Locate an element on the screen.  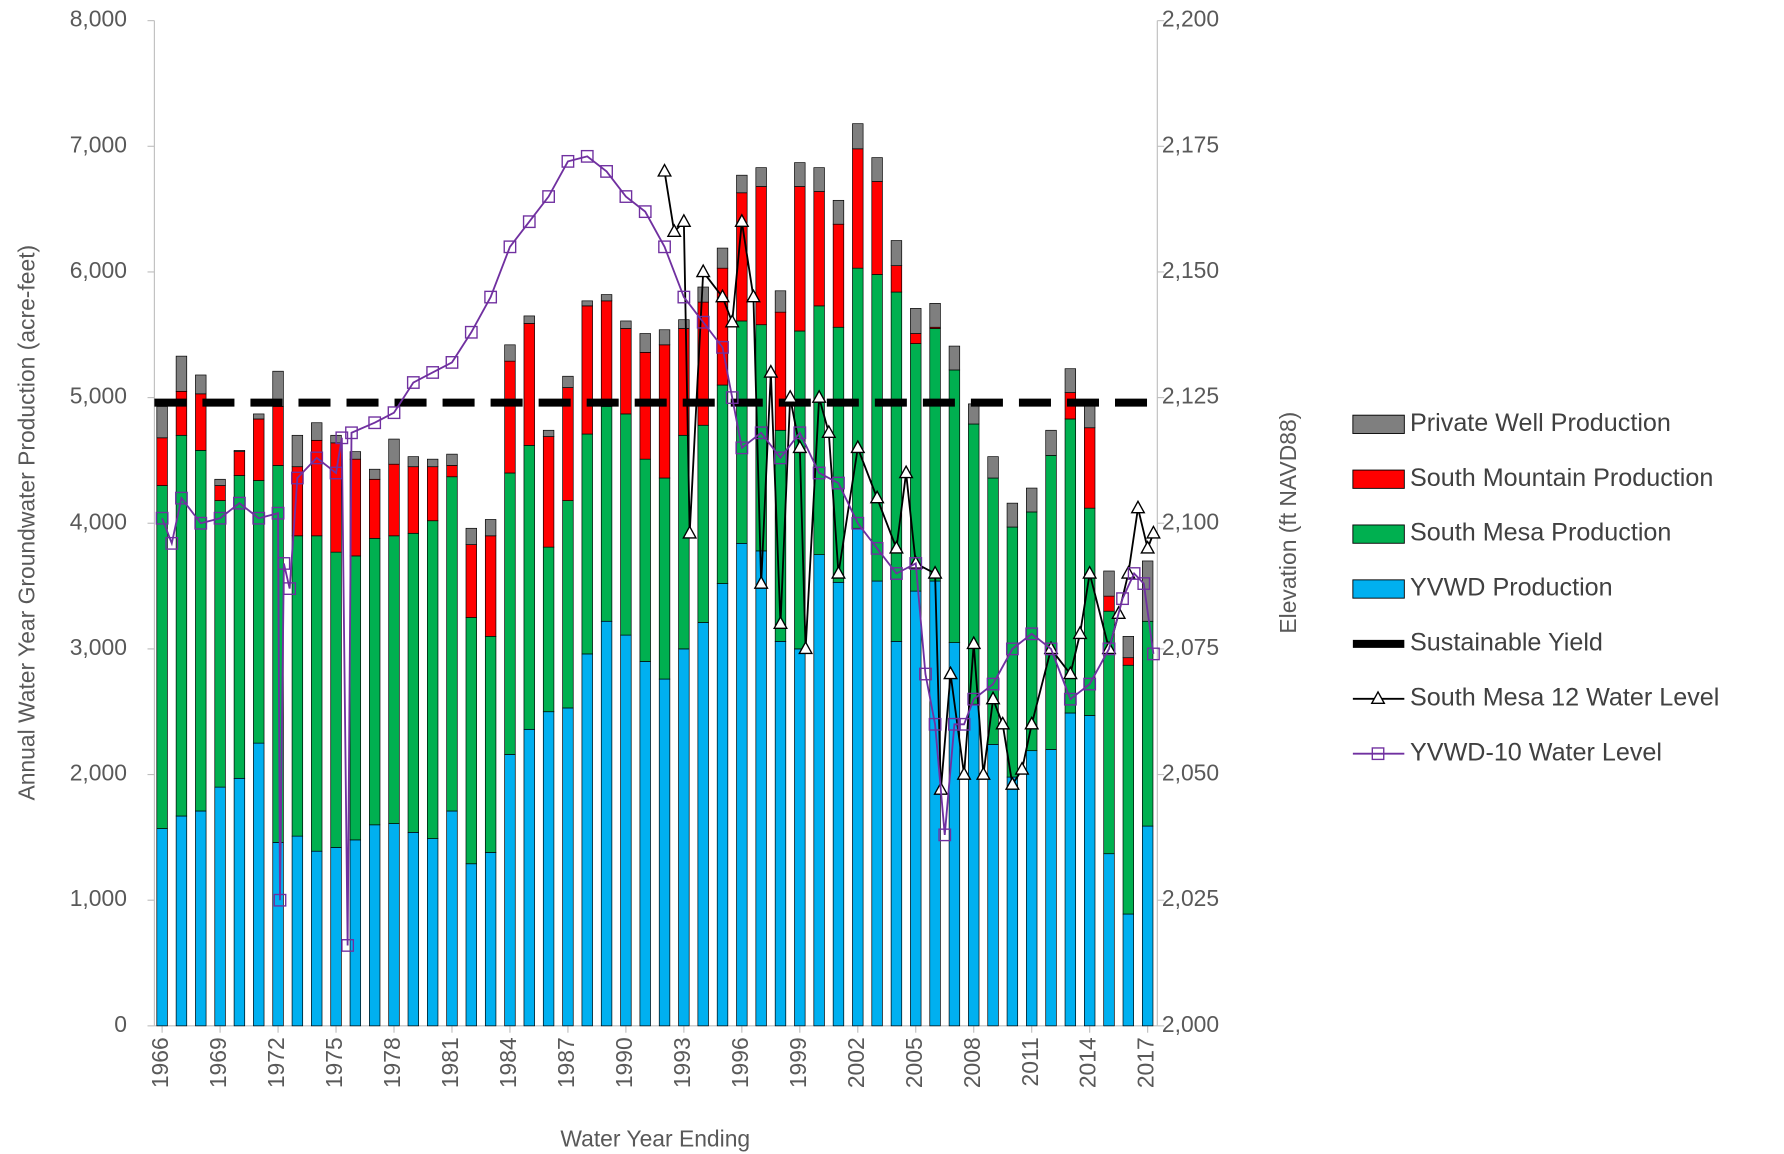
y2-tick-label: 2,200 is located at coordinates (1190, 19).